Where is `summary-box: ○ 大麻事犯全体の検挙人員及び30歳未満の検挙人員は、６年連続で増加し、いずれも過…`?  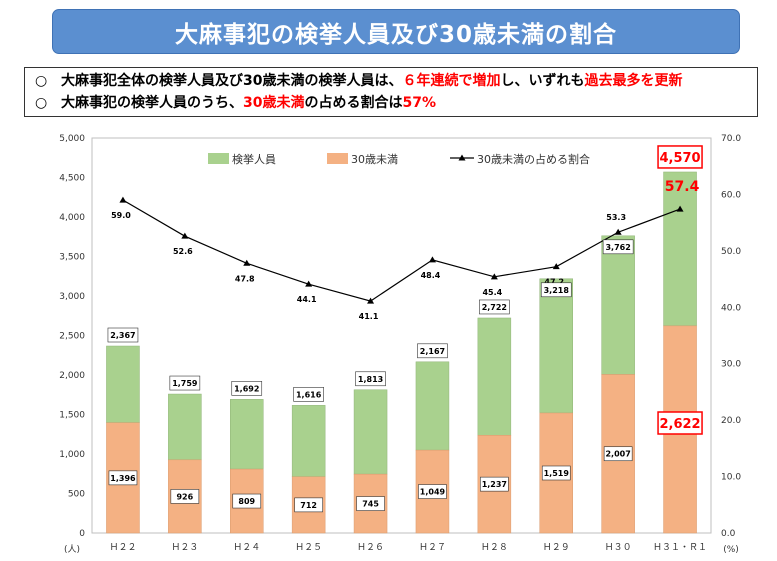
summary-box: ○ 大麻事犯全体の検挙人員及び30歳未満の検挙人員は、６年連続で増加し、いずれも過… is located at coordinates (391, 92).